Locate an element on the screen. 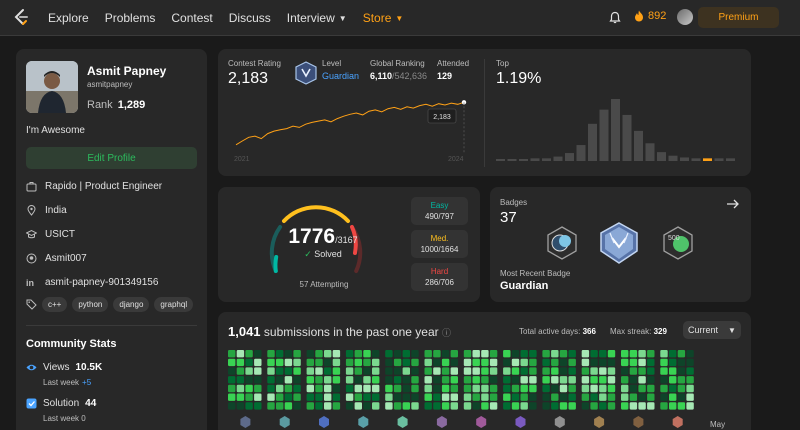  top-percentage-histogram is located at coordinates (619, 129).